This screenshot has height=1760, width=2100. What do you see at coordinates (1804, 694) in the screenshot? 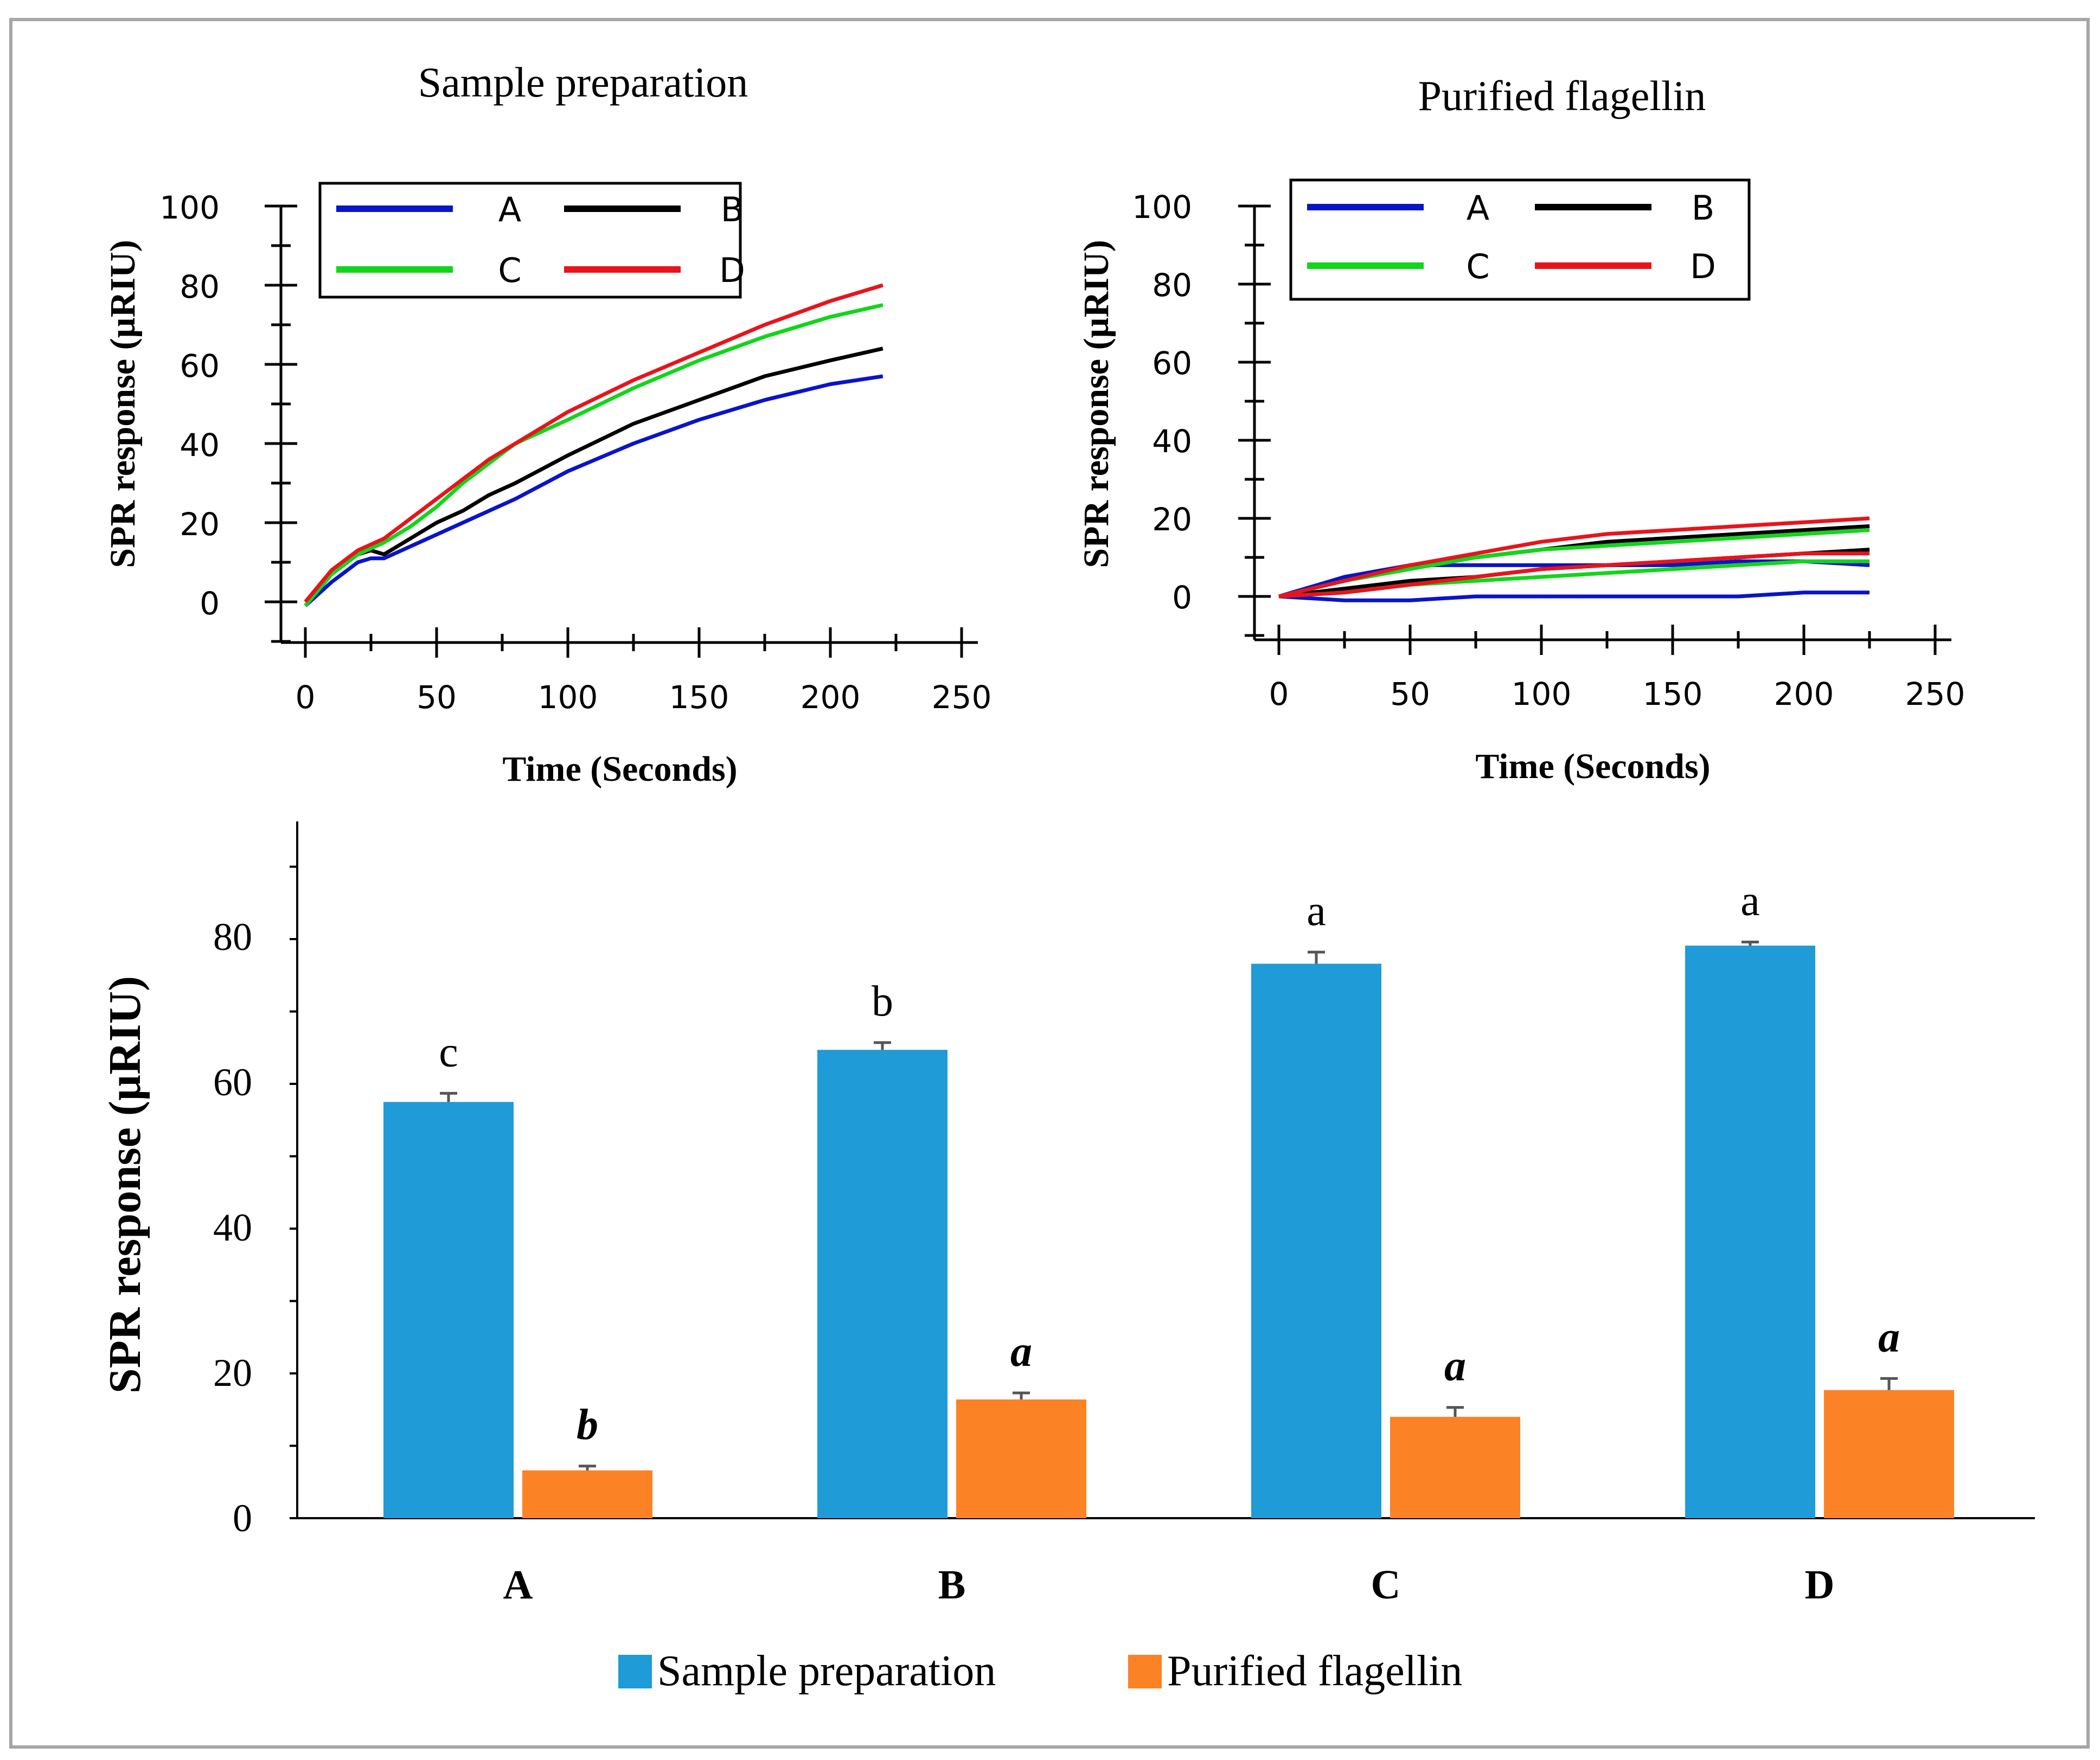
I see `purified-x-tick-label: 200` at bounding box center [1804, 694].